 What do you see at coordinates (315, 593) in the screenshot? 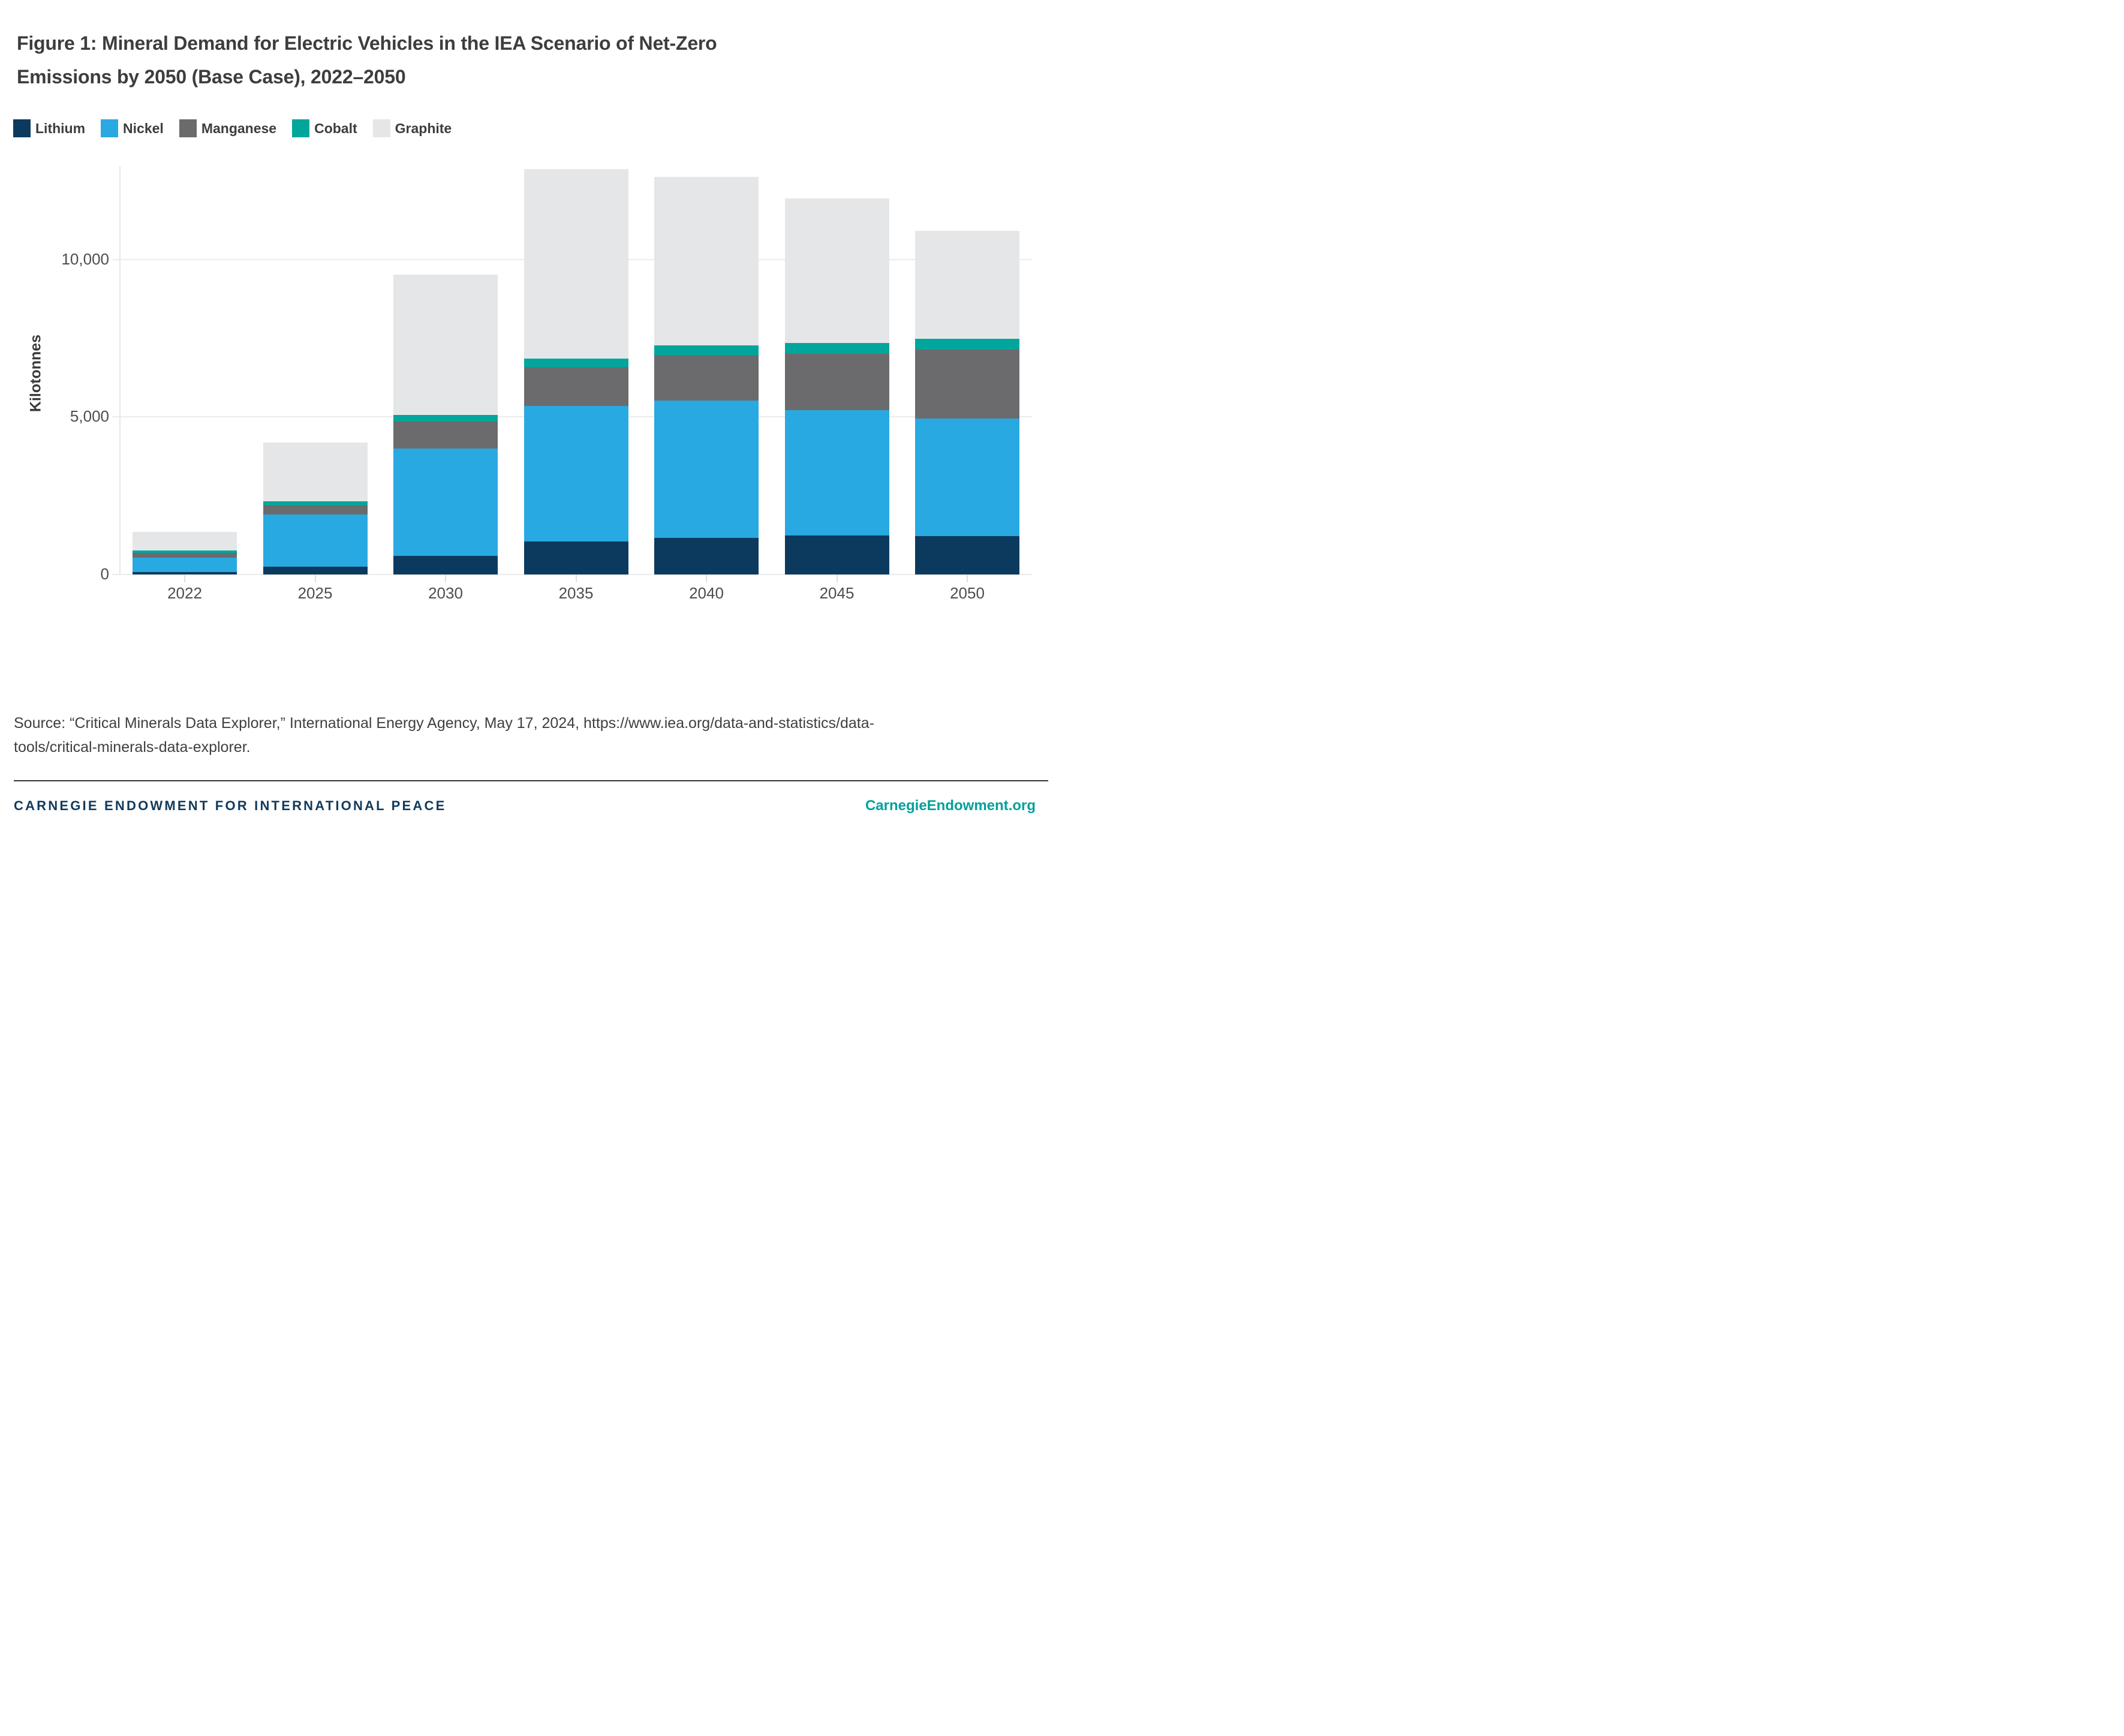
I see `x-tick-label-2025: 2025` at bounding box center [315, 593].